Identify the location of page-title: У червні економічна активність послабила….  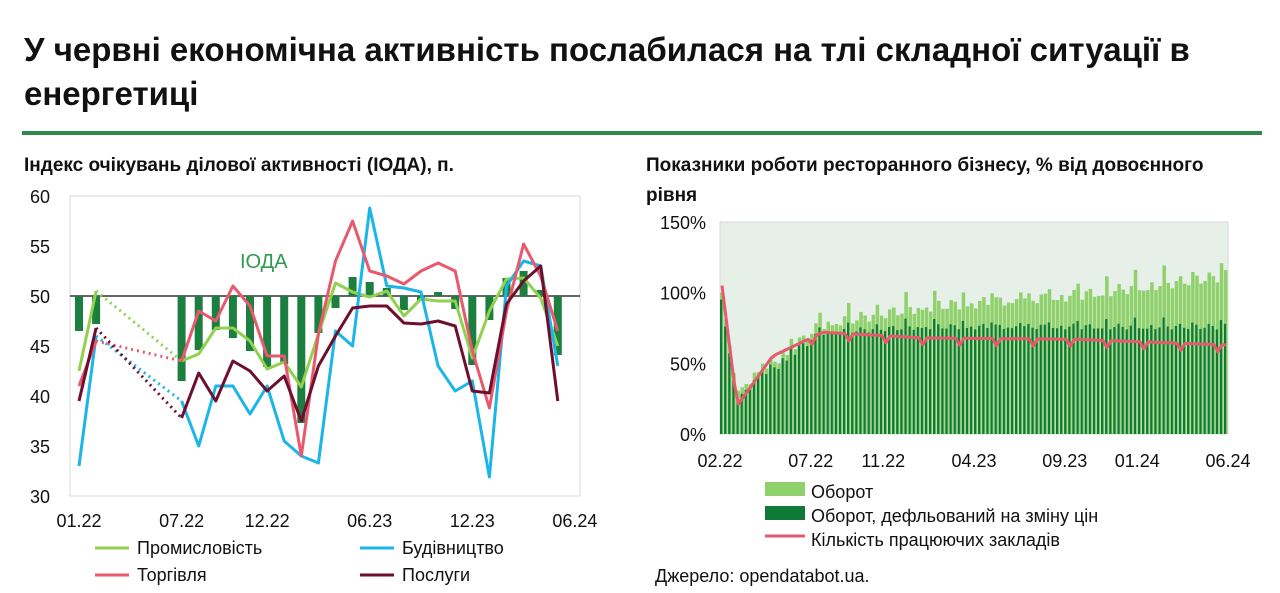
(607, 71).